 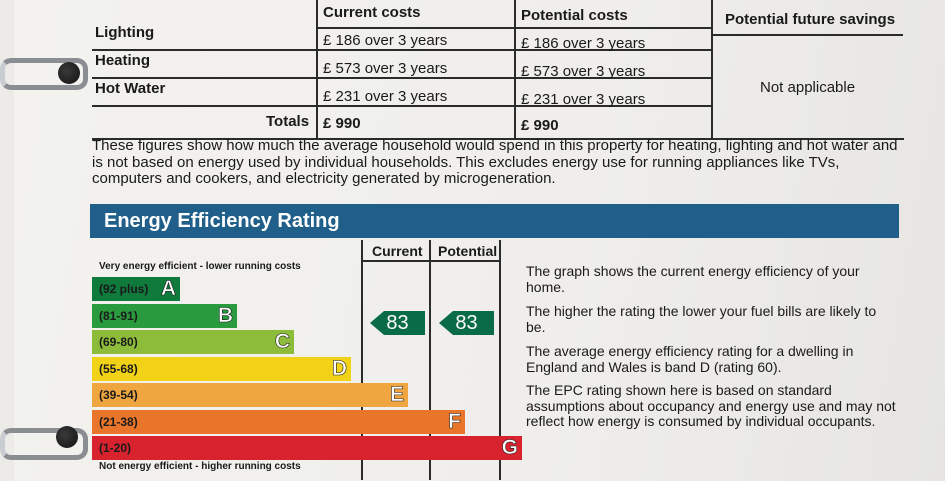 What do you see at coordinates (509, 448) in the screenshot?
I see `band-letter: G` at bounding box center [509, 448].